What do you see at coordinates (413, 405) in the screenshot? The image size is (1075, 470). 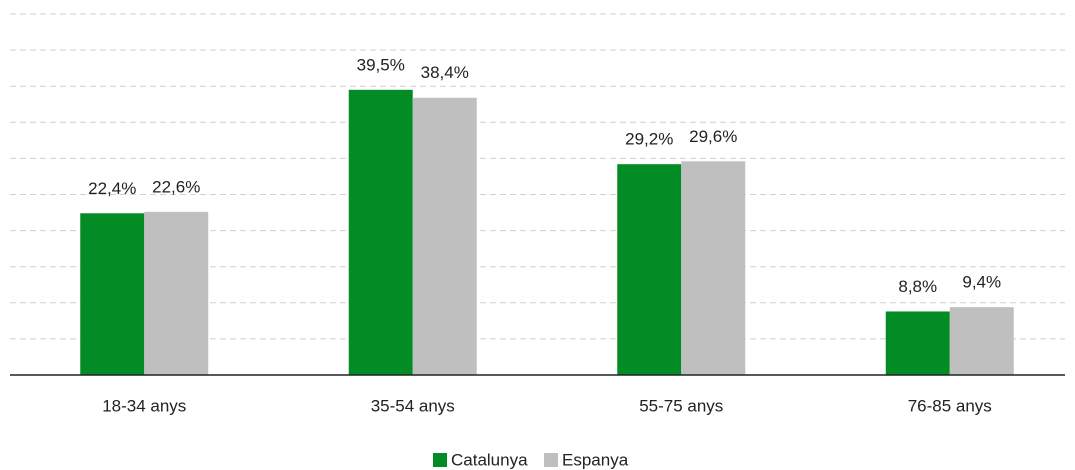 I see `x-tick-label: 35-54 anys` at bounding box center [413, 405].